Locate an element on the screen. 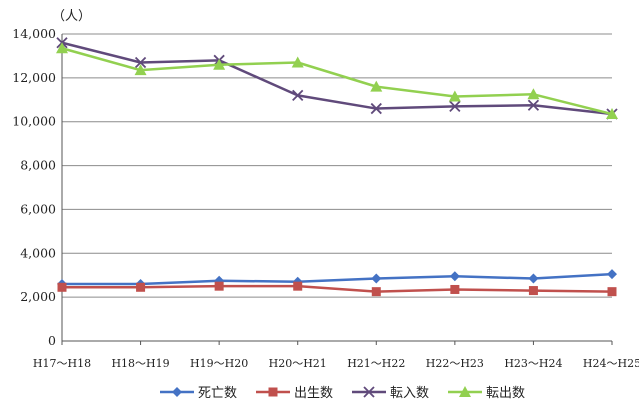  y-tick-label: 14,000 is located at coordinates (34, 33).